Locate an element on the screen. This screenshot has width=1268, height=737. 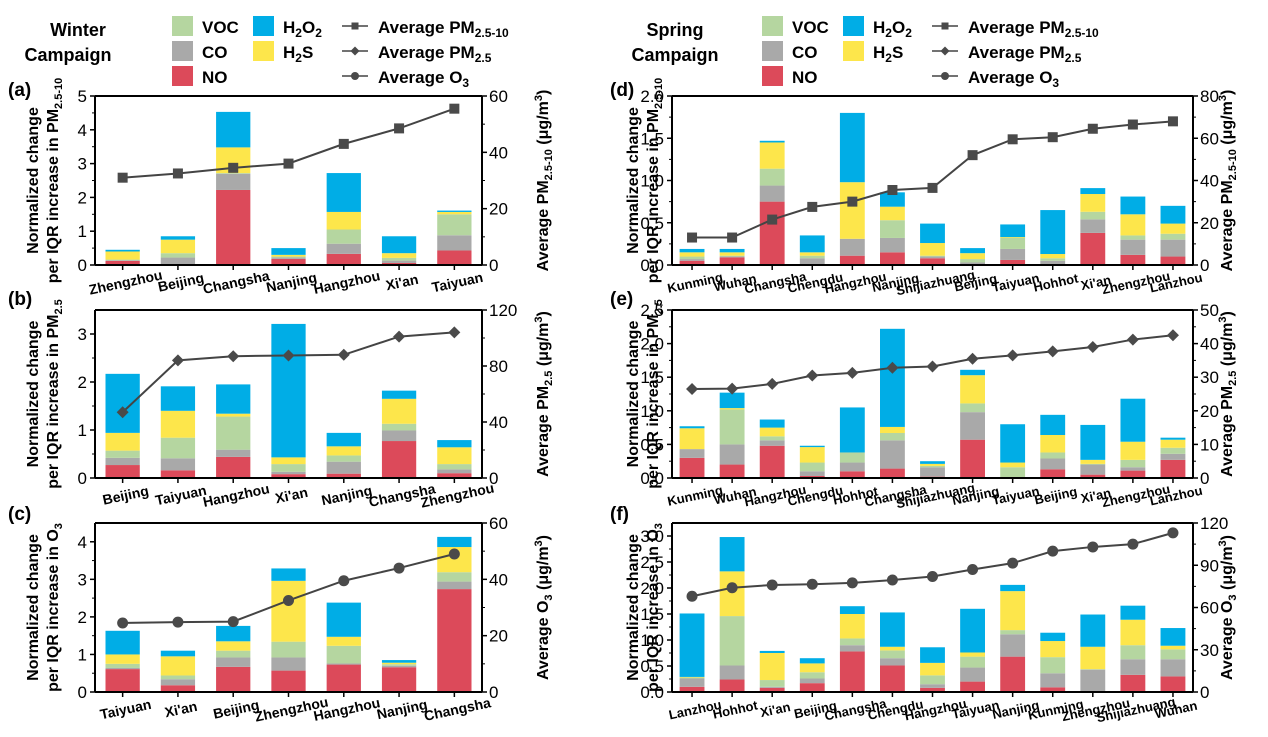
winter-title-line2: Campaign is located at coordinates (67, 55).